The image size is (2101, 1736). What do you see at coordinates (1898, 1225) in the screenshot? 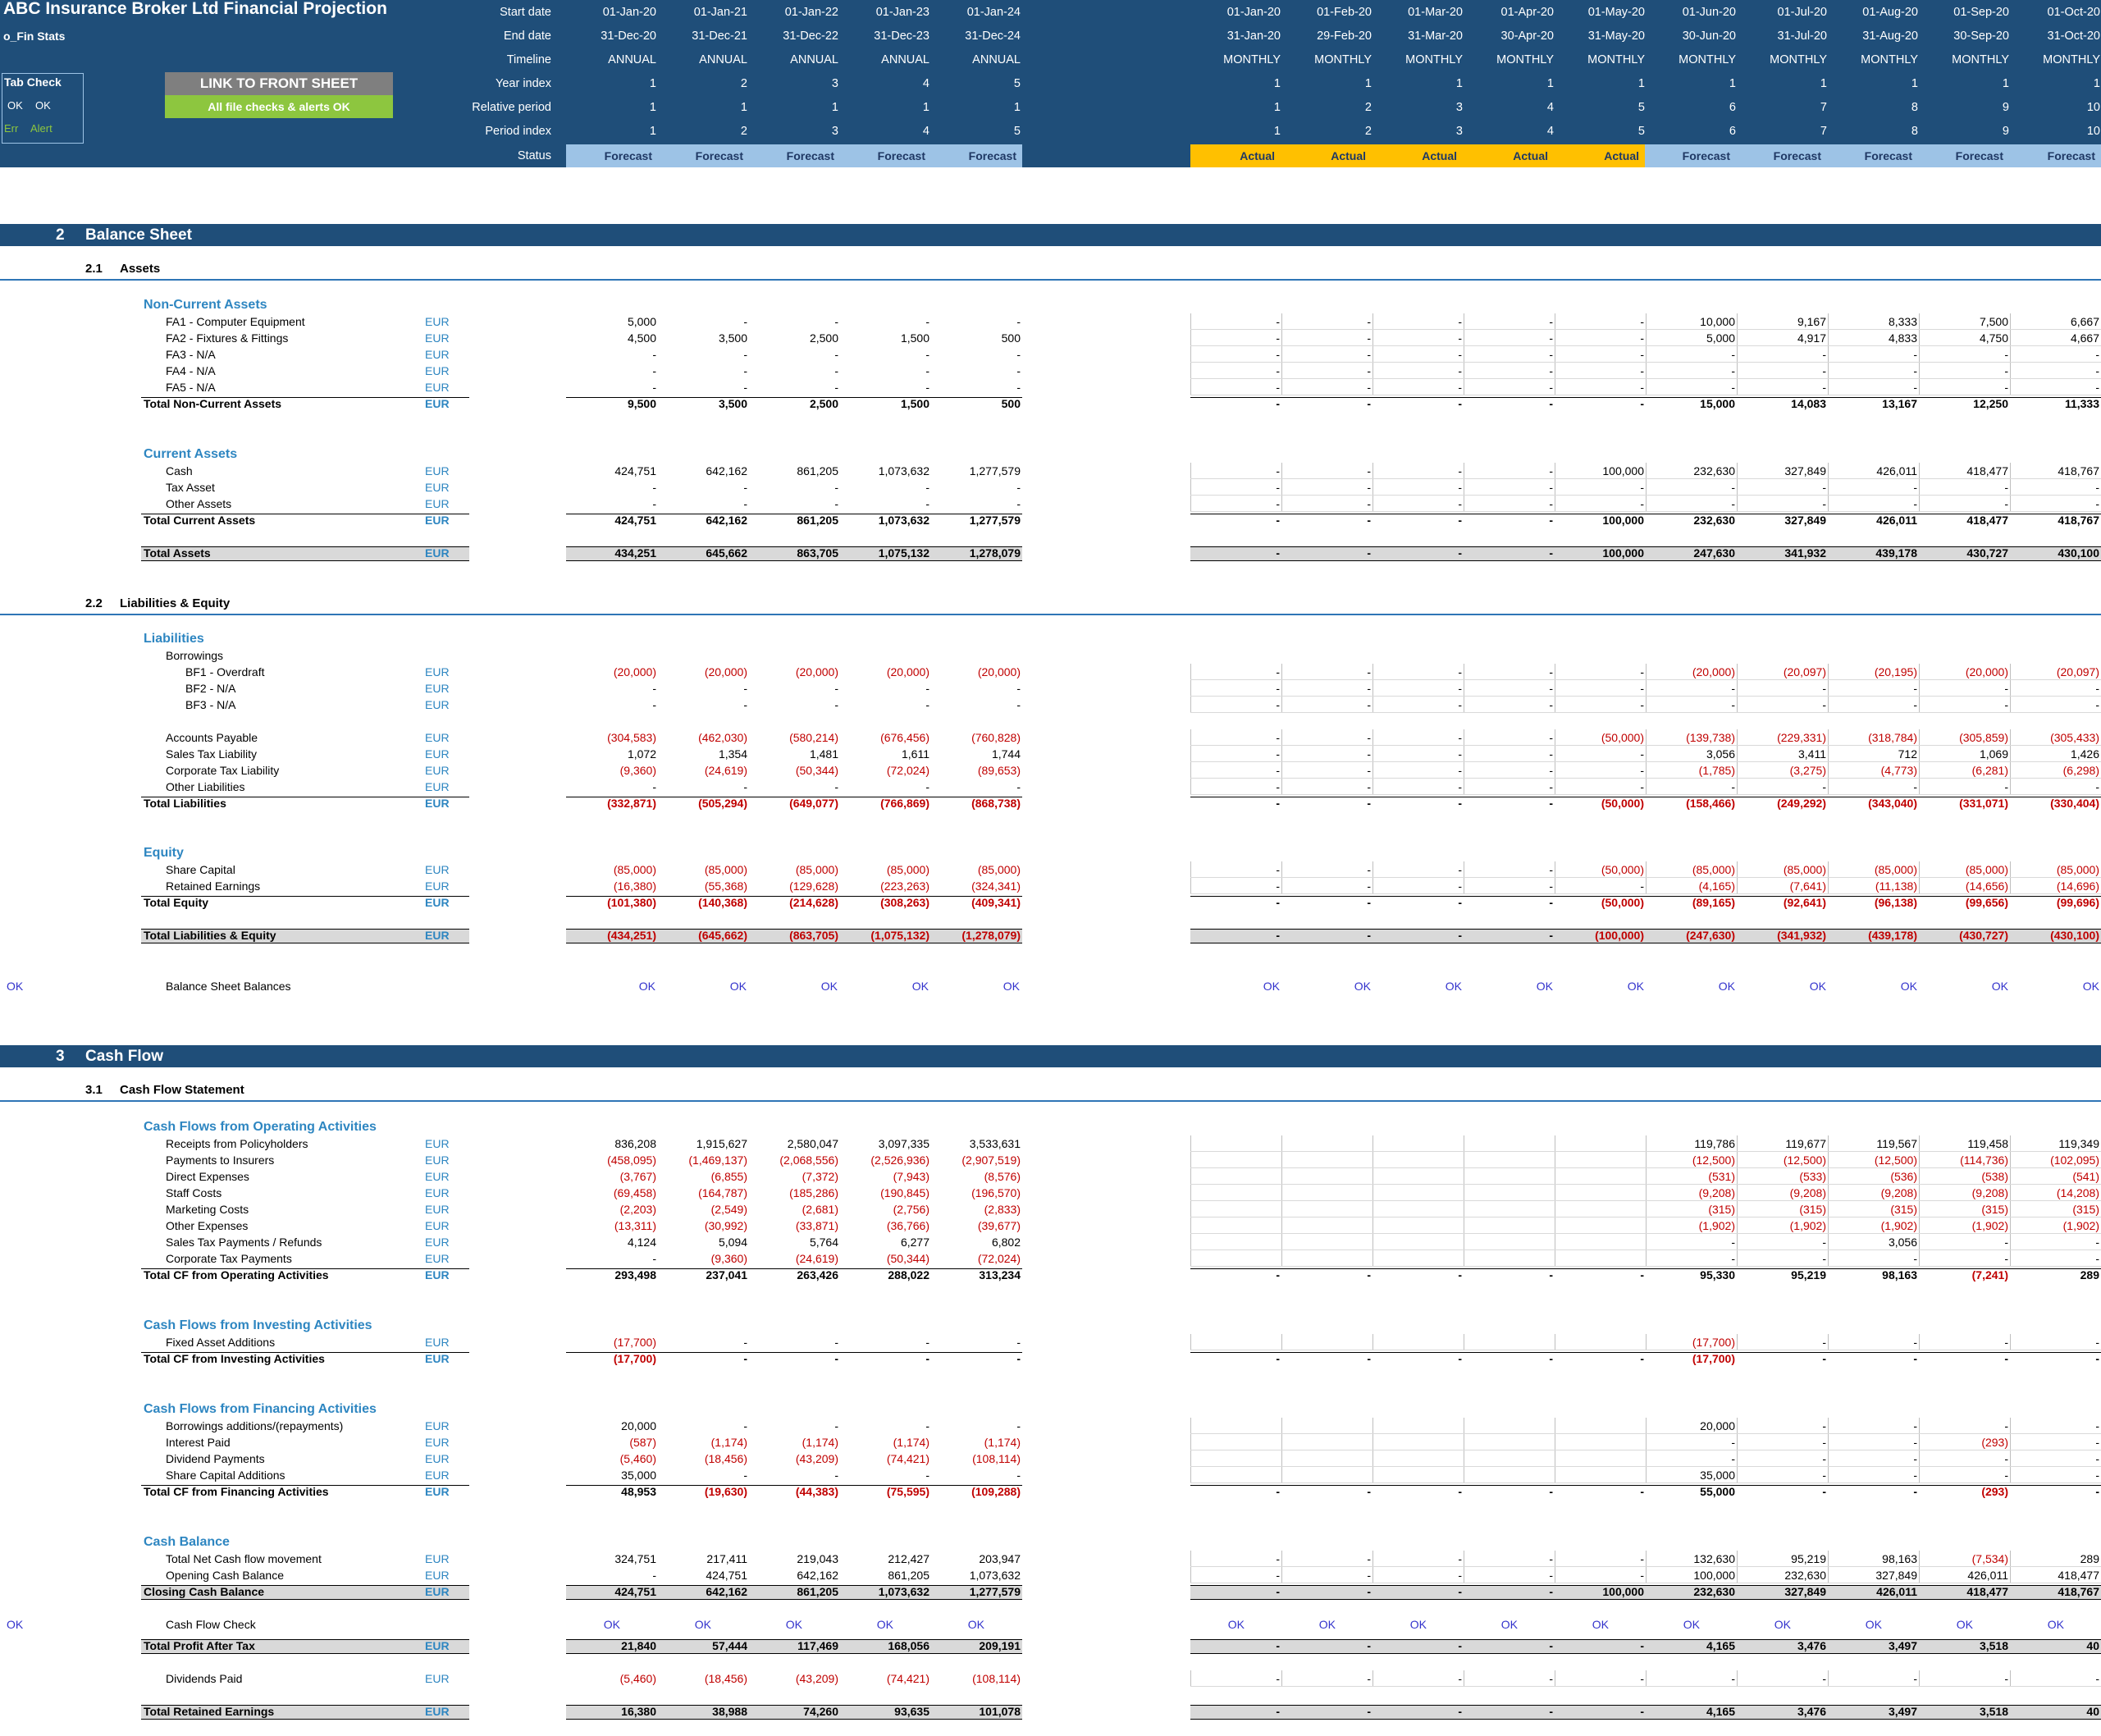
I see `monthly-value: (1,902)` at bounding box center [1898, 1225].